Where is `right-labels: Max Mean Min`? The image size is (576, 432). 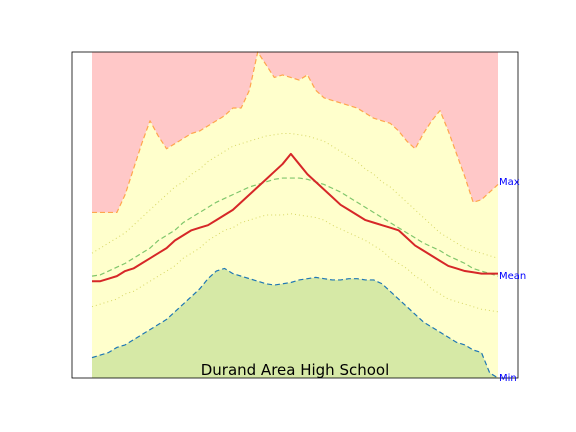 right-labels: Max Mean Min is located at coordinates (512, 280).